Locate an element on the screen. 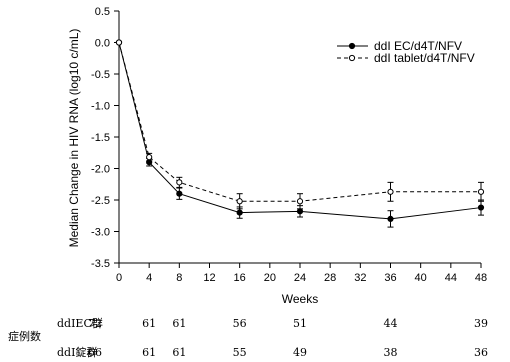  x-tick-label: 12 is located at coordinates (209, 278).